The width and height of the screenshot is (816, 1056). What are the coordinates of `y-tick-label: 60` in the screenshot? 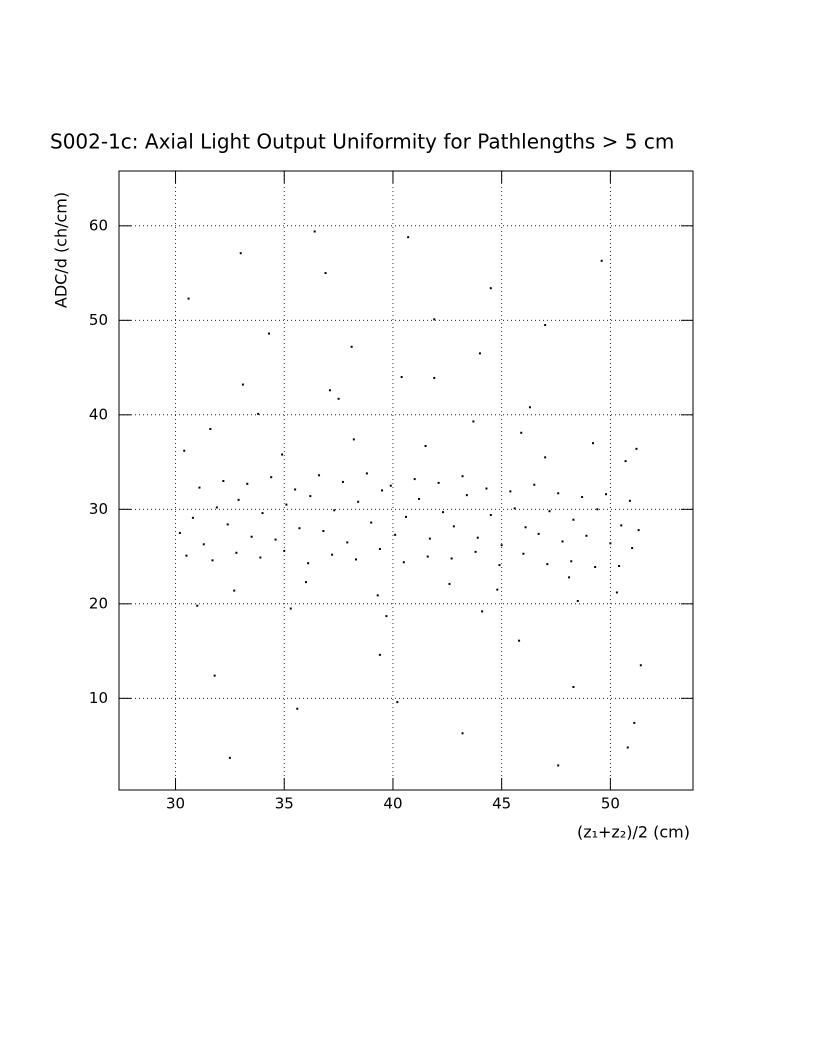 It's located at (98, 225).